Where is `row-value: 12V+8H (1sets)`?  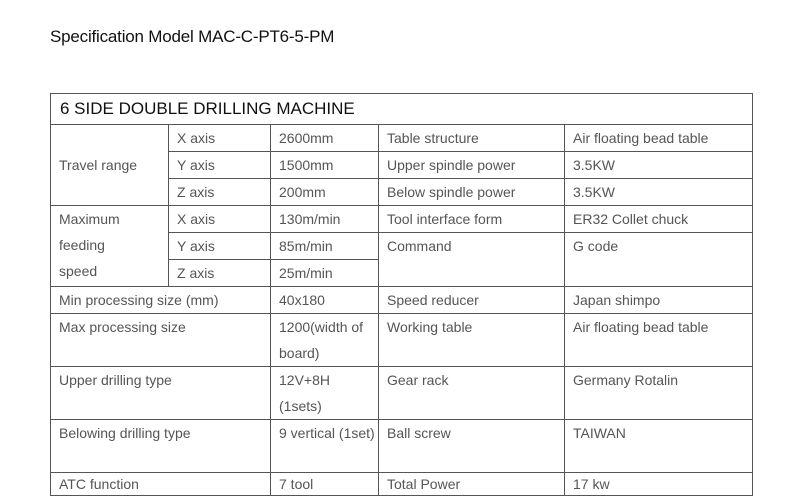 row-value: 12V+8H (1sets) is located at coordinates (324, 393).